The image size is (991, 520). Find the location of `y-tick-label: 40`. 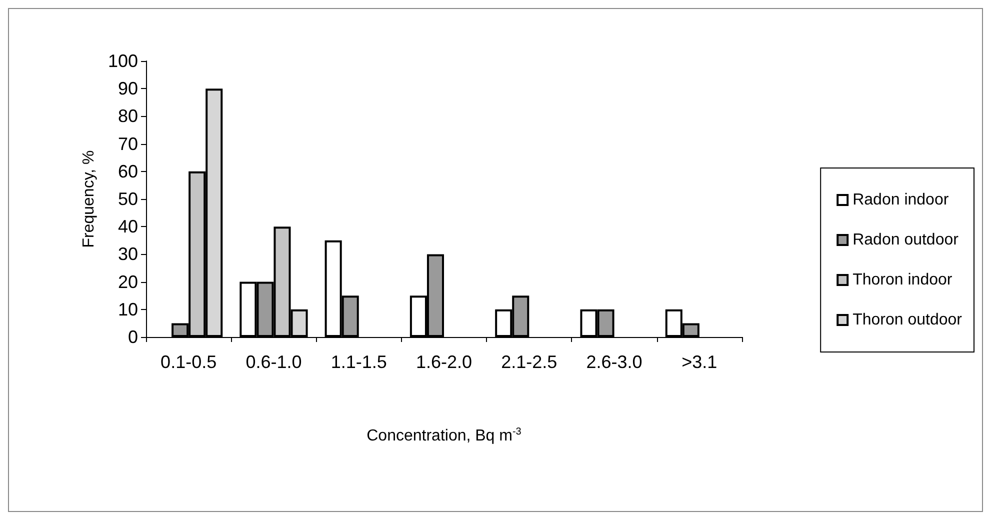

y-tick-label: 40 is located at coordinates (128, 226).